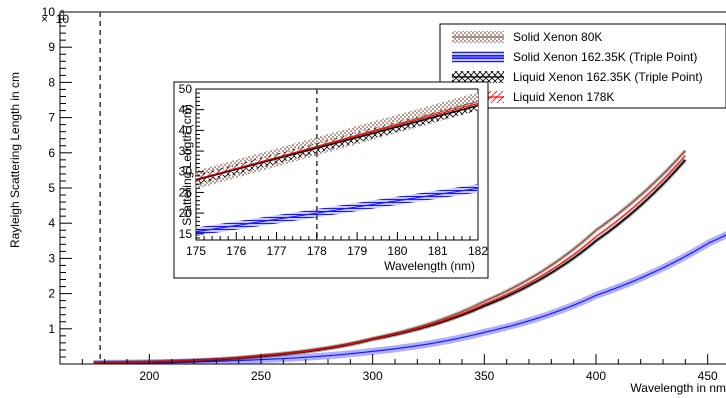 The height and width of the screenshot is (398, 726). What do you see at coordinates (708, 376) in the screenshot?
I see `main-x-tick-label: 450` at bounding box center [708, 376].